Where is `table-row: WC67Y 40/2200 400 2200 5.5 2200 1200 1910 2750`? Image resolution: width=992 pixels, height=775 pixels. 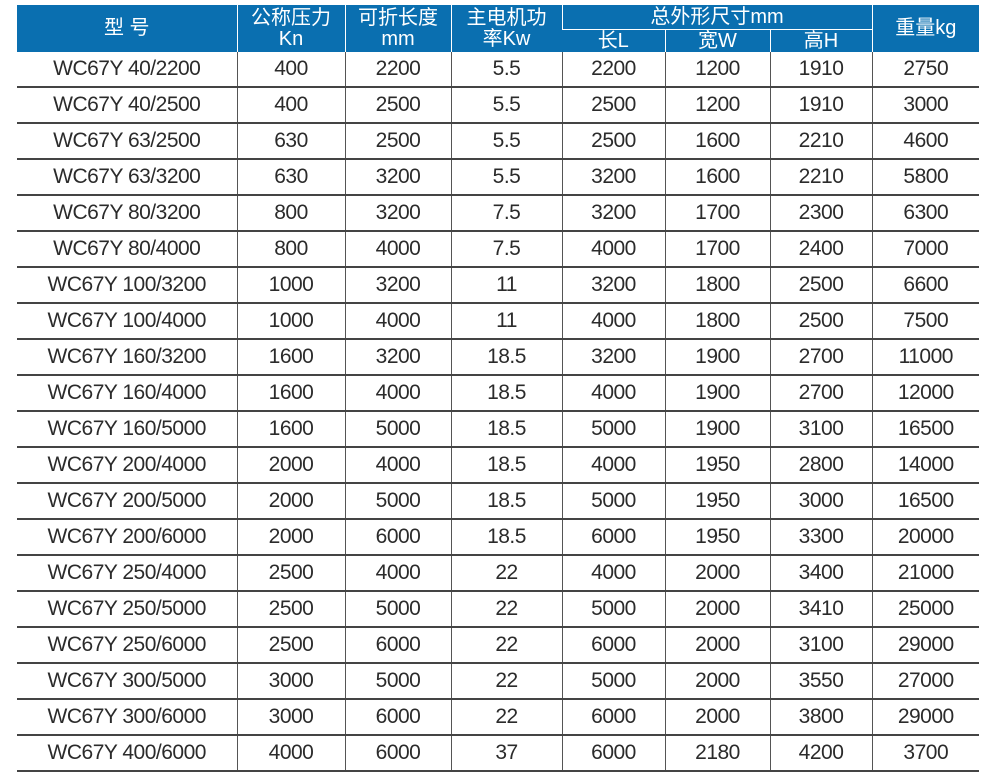 table-row: WC67Y 40/2200 400 2200 5.5 2200 1200 1910 2750 is located at coordinates (498, 70).